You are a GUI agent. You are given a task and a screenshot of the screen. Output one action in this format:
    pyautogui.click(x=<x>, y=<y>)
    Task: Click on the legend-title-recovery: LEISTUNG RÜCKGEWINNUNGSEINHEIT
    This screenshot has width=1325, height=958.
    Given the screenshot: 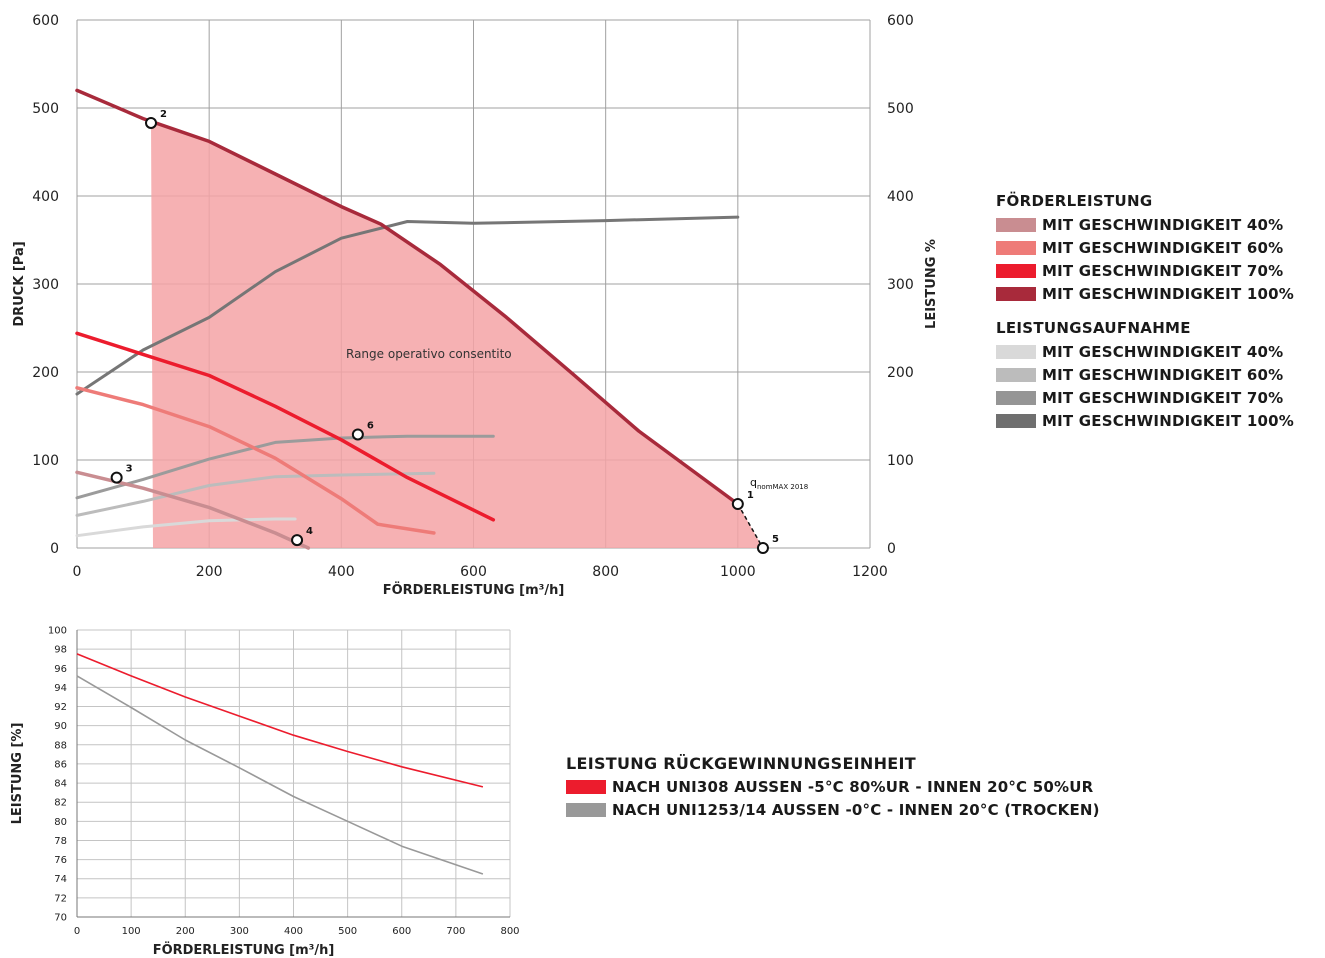 What is the action you would take?
    pyautogui.click(x=741, y=763)
    